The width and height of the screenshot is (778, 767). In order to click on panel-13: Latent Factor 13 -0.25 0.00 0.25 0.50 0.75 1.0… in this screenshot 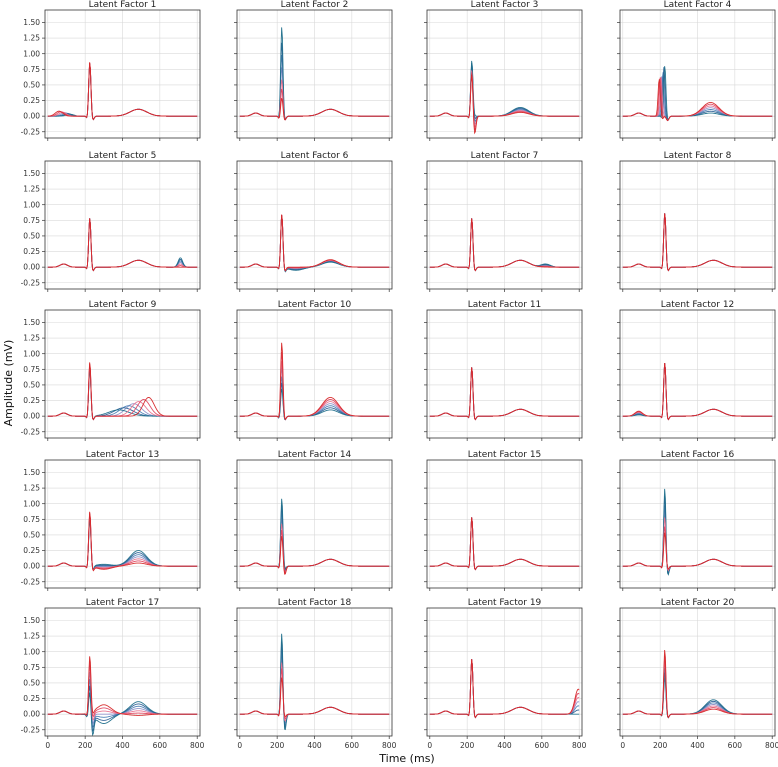, I will do `click(111, 520)`.